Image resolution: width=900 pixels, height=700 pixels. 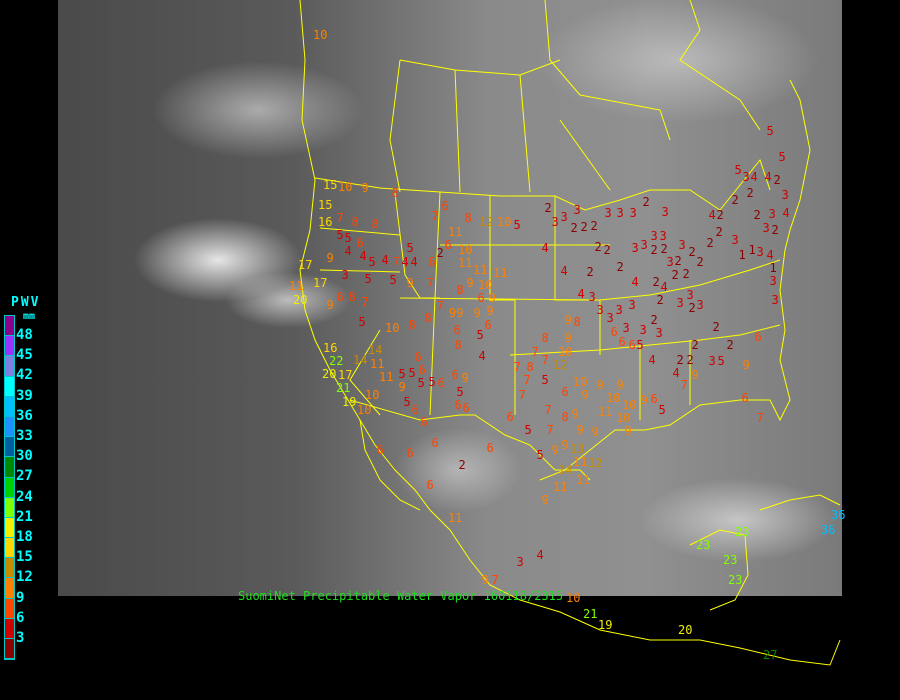 I want to click on station-pwv-value: 23, so click(x=735, y=580).